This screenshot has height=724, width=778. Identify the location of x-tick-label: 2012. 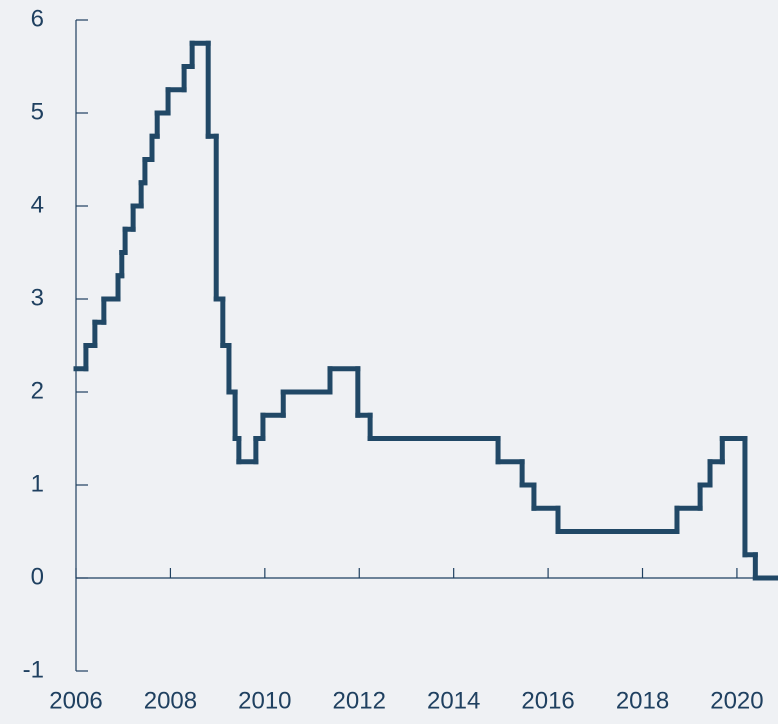
(359, 700).